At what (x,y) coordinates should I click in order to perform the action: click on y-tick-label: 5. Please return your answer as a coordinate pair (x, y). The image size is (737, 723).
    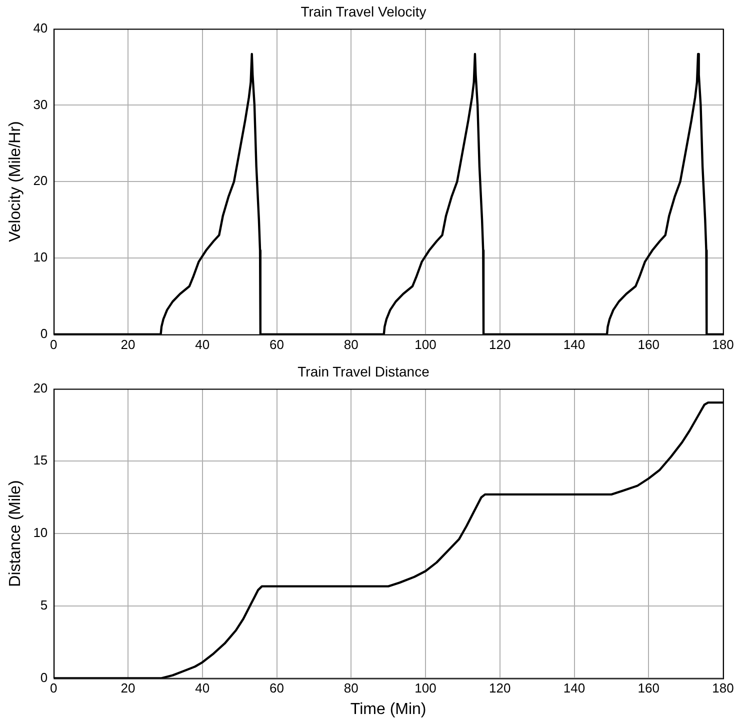
    Looking at the image, I should click on (44, 604).